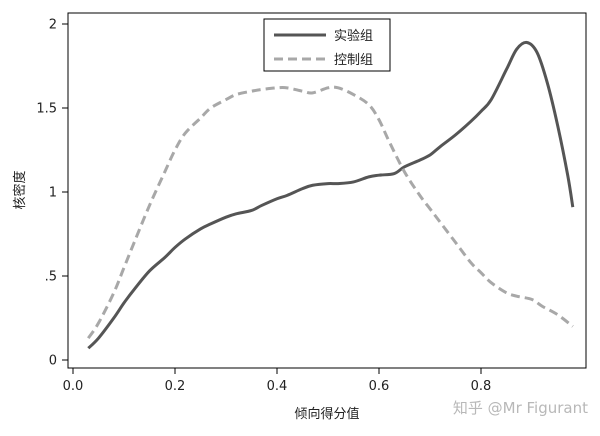 Image resolution: width=600 pixels, height=436 pixels. I want to click on x-axis-title: 倾向得分值, so click(326, 414).